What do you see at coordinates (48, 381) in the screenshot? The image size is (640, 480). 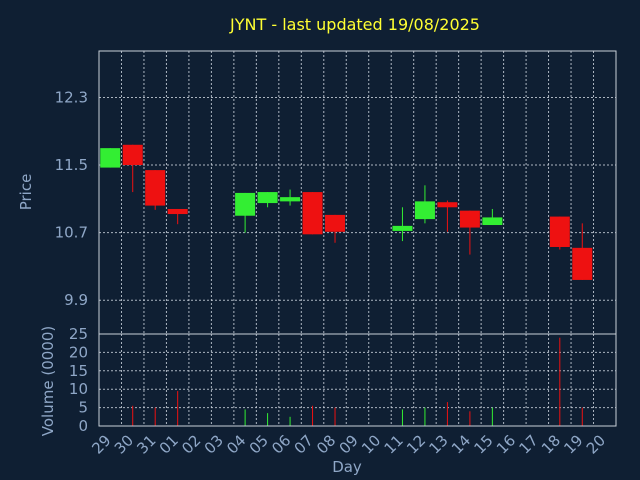 I see `volume-axis-label: Volume (0000)` at bounding box center [48, 381].